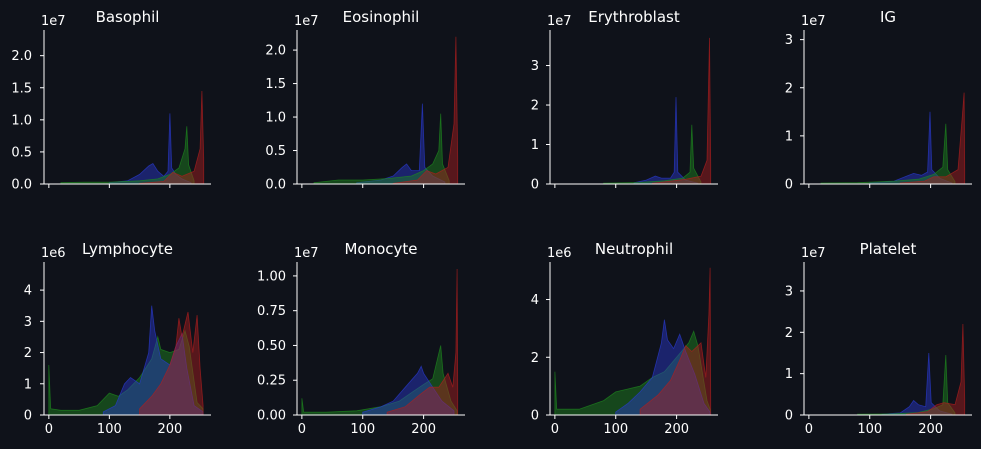 This screenshot has height=449, width=981. Describe the element at coordinates (271, 416) in the screenshot. I see `y-tick-label: 0.00` at that location.